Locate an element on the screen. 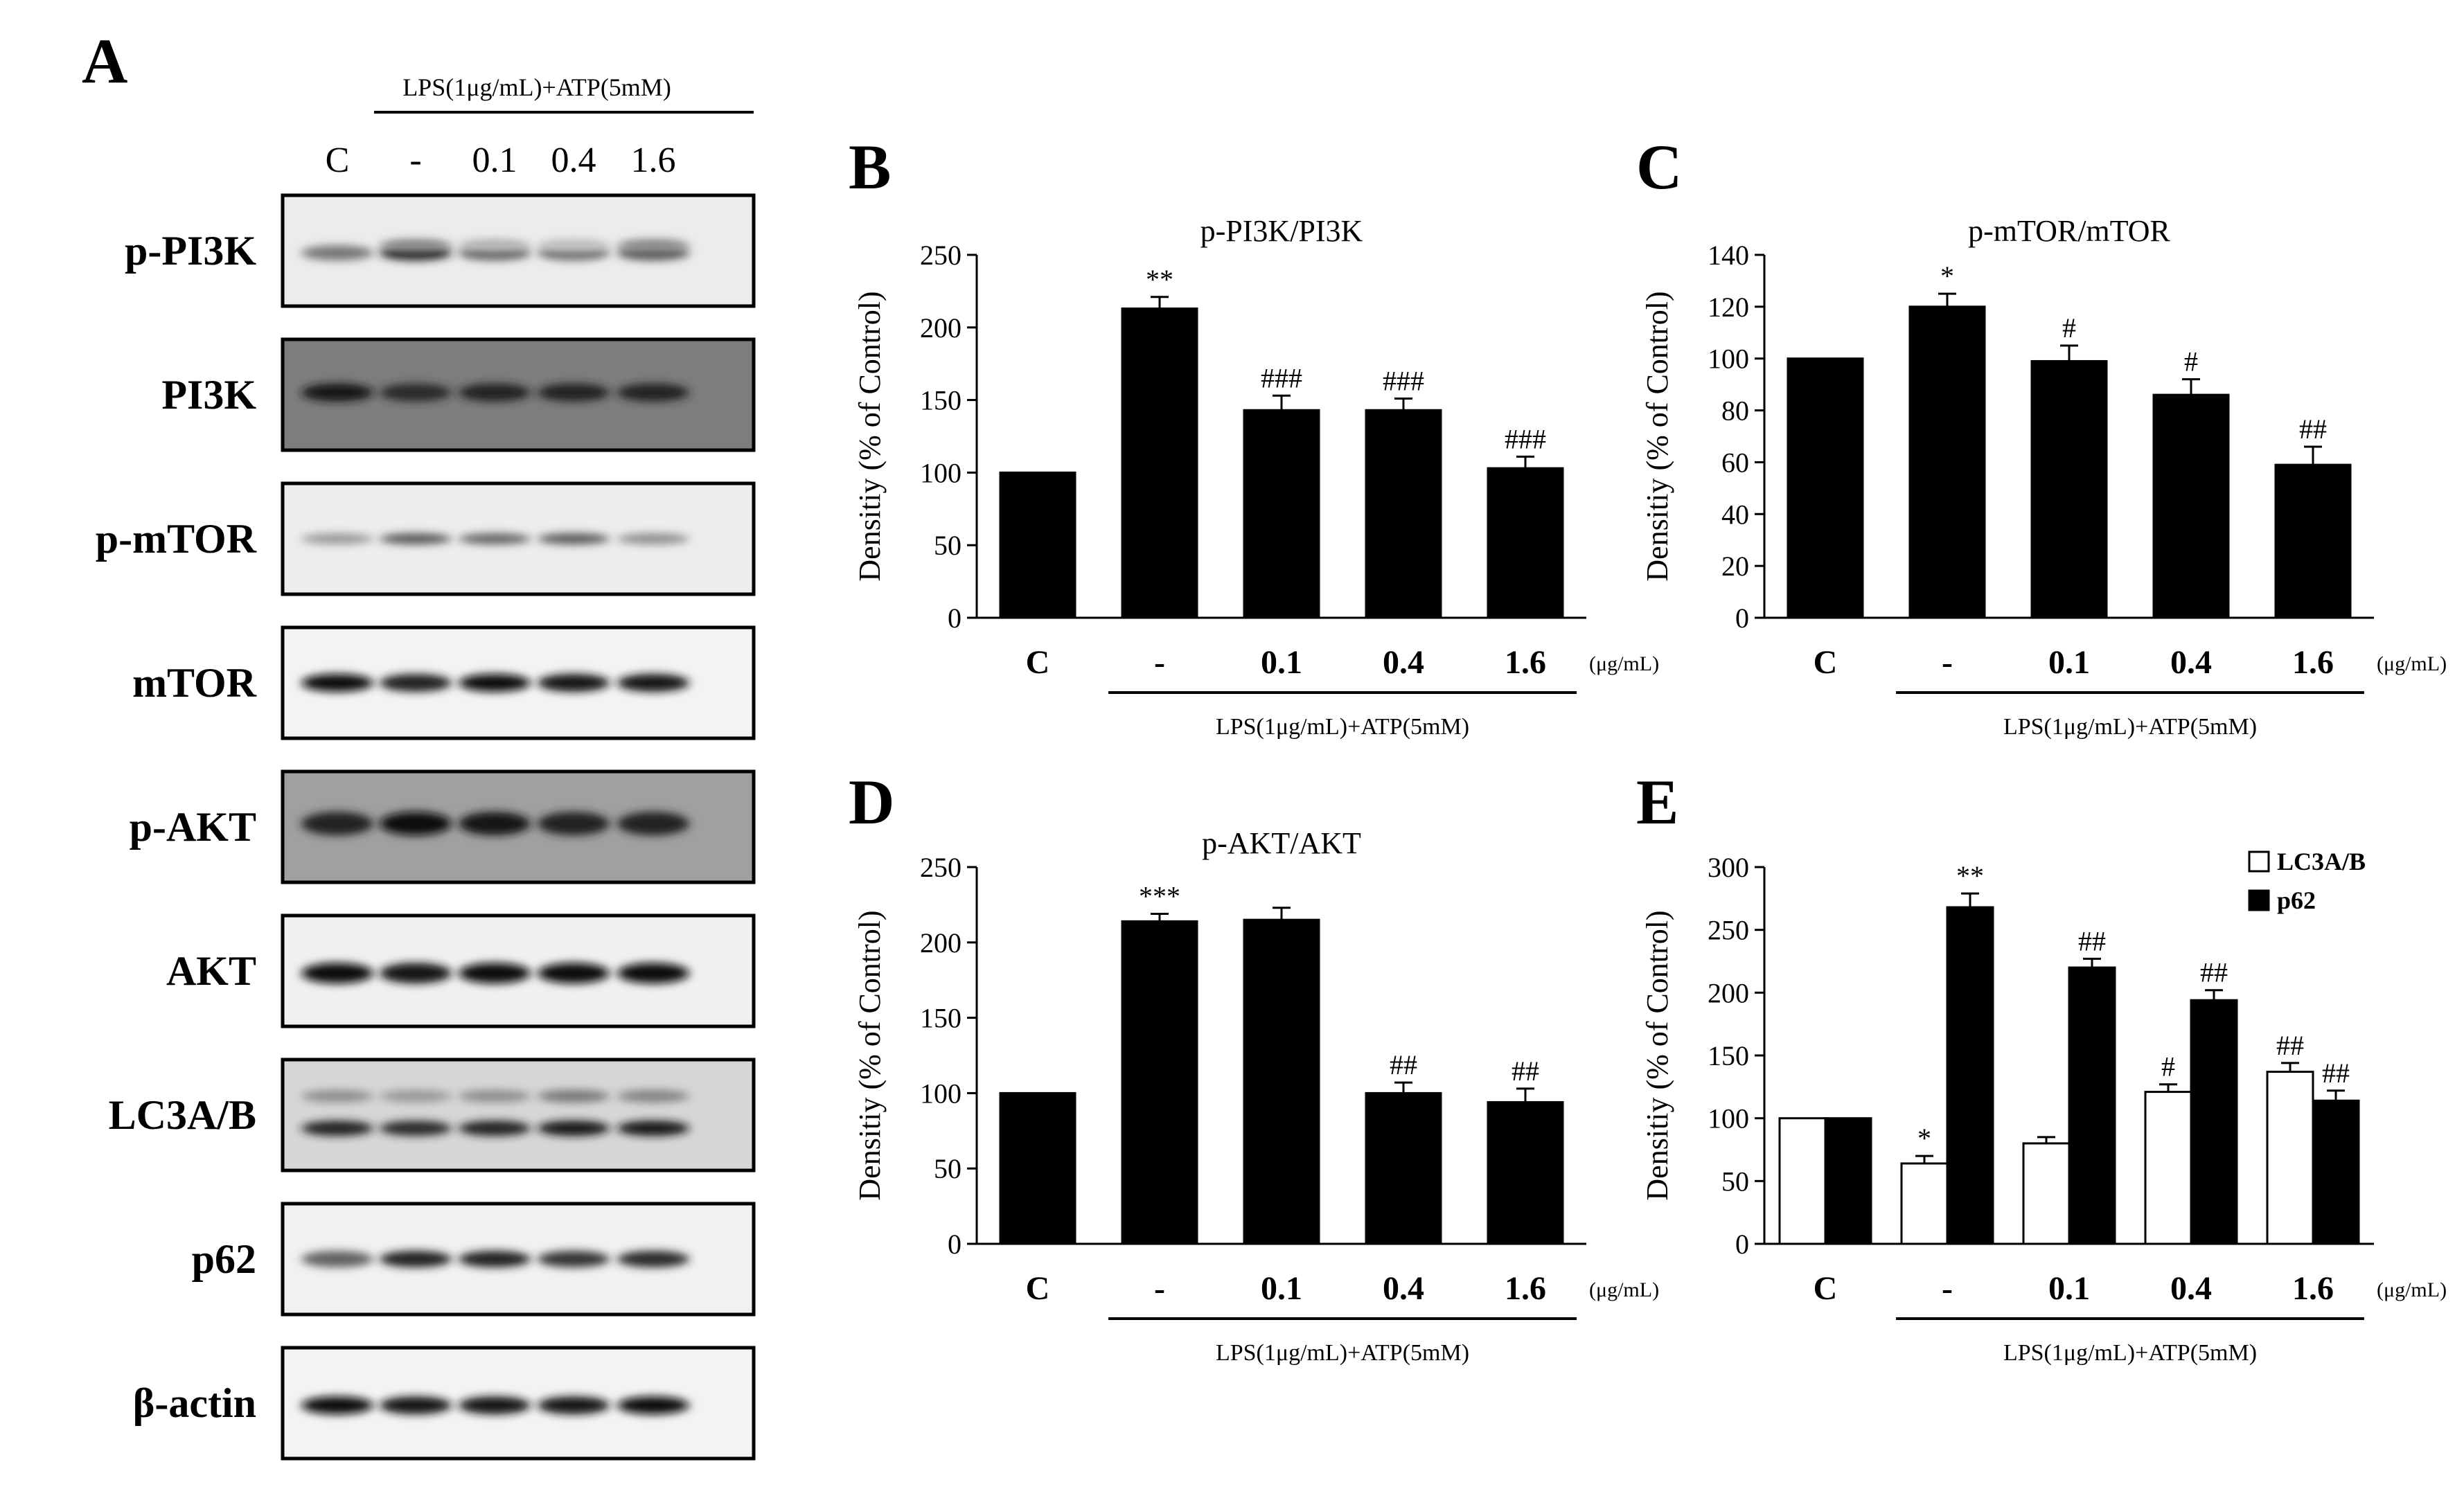 Image resolution: width=2464 pixels, height=1489 pixels. blot-row: p62 is located at coordinates (474, 1259).